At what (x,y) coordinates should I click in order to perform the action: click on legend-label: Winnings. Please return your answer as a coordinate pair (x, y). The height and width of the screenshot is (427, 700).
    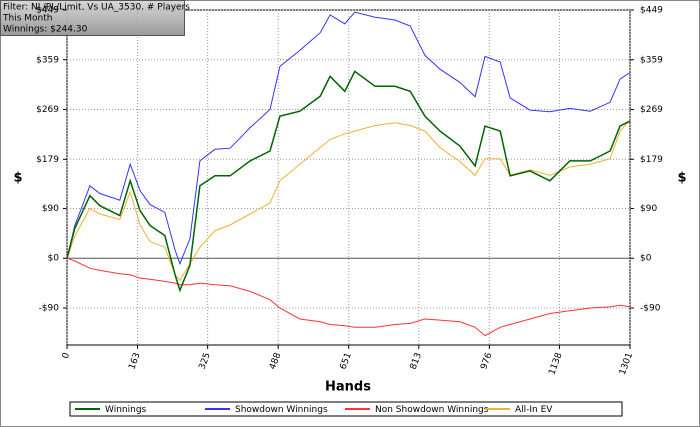
    Looking at the image, I should click on (126, 410).